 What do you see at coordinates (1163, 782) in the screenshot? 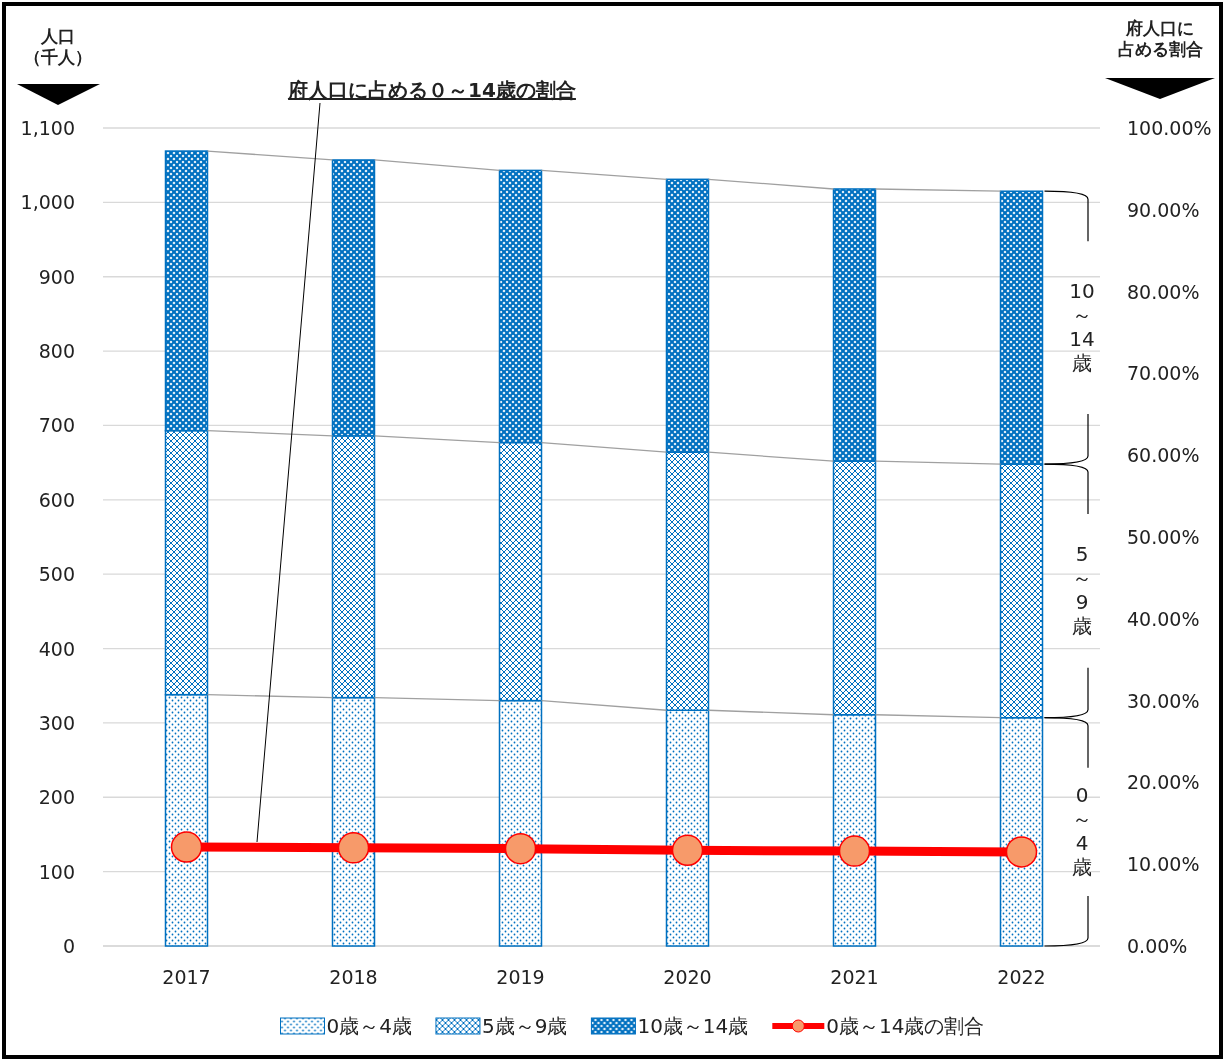
I see `y2-tick-label: 20.00%` at bounding box center [1163, 782].